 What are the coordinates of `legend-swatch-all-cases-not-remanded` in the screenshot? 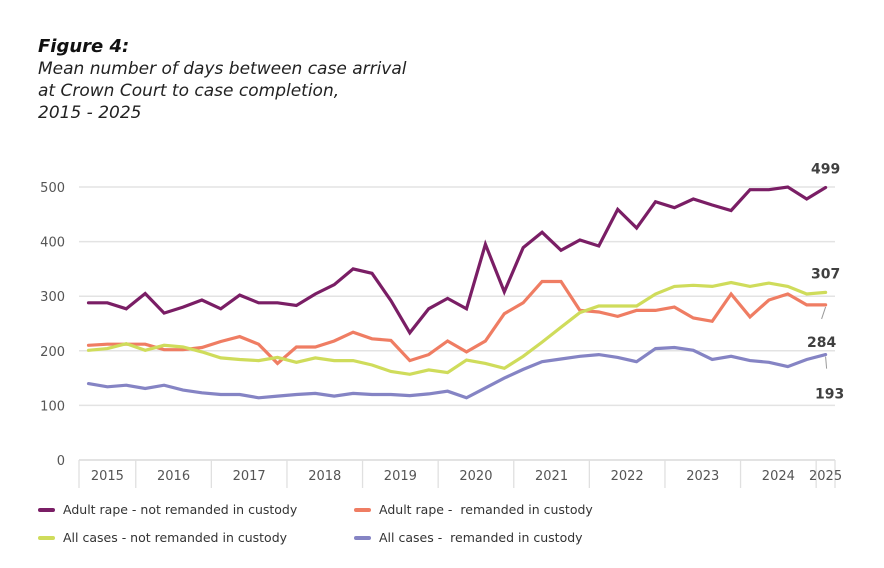 It's located at (46, 537).